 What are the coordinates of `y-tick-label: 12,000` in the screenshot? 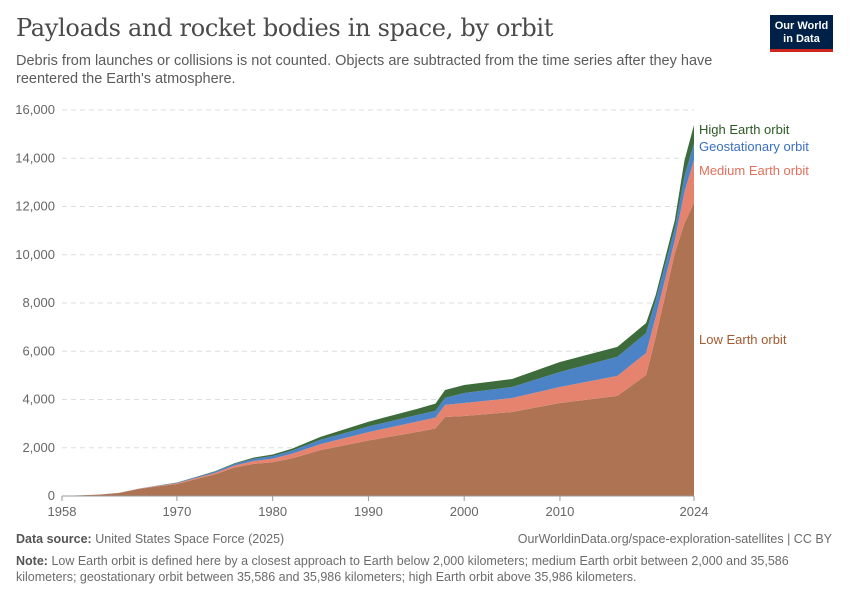 It's located at (35, 206).